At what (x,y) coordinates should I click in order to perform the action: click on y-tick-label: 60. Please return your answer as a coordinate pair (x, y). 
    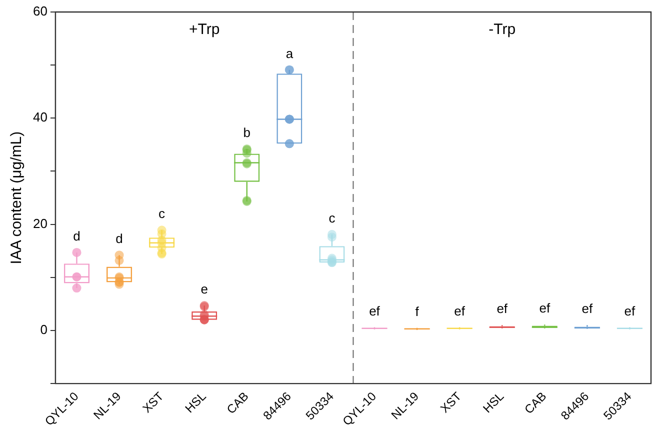
    Looking at the image, I should click on (40, 11).